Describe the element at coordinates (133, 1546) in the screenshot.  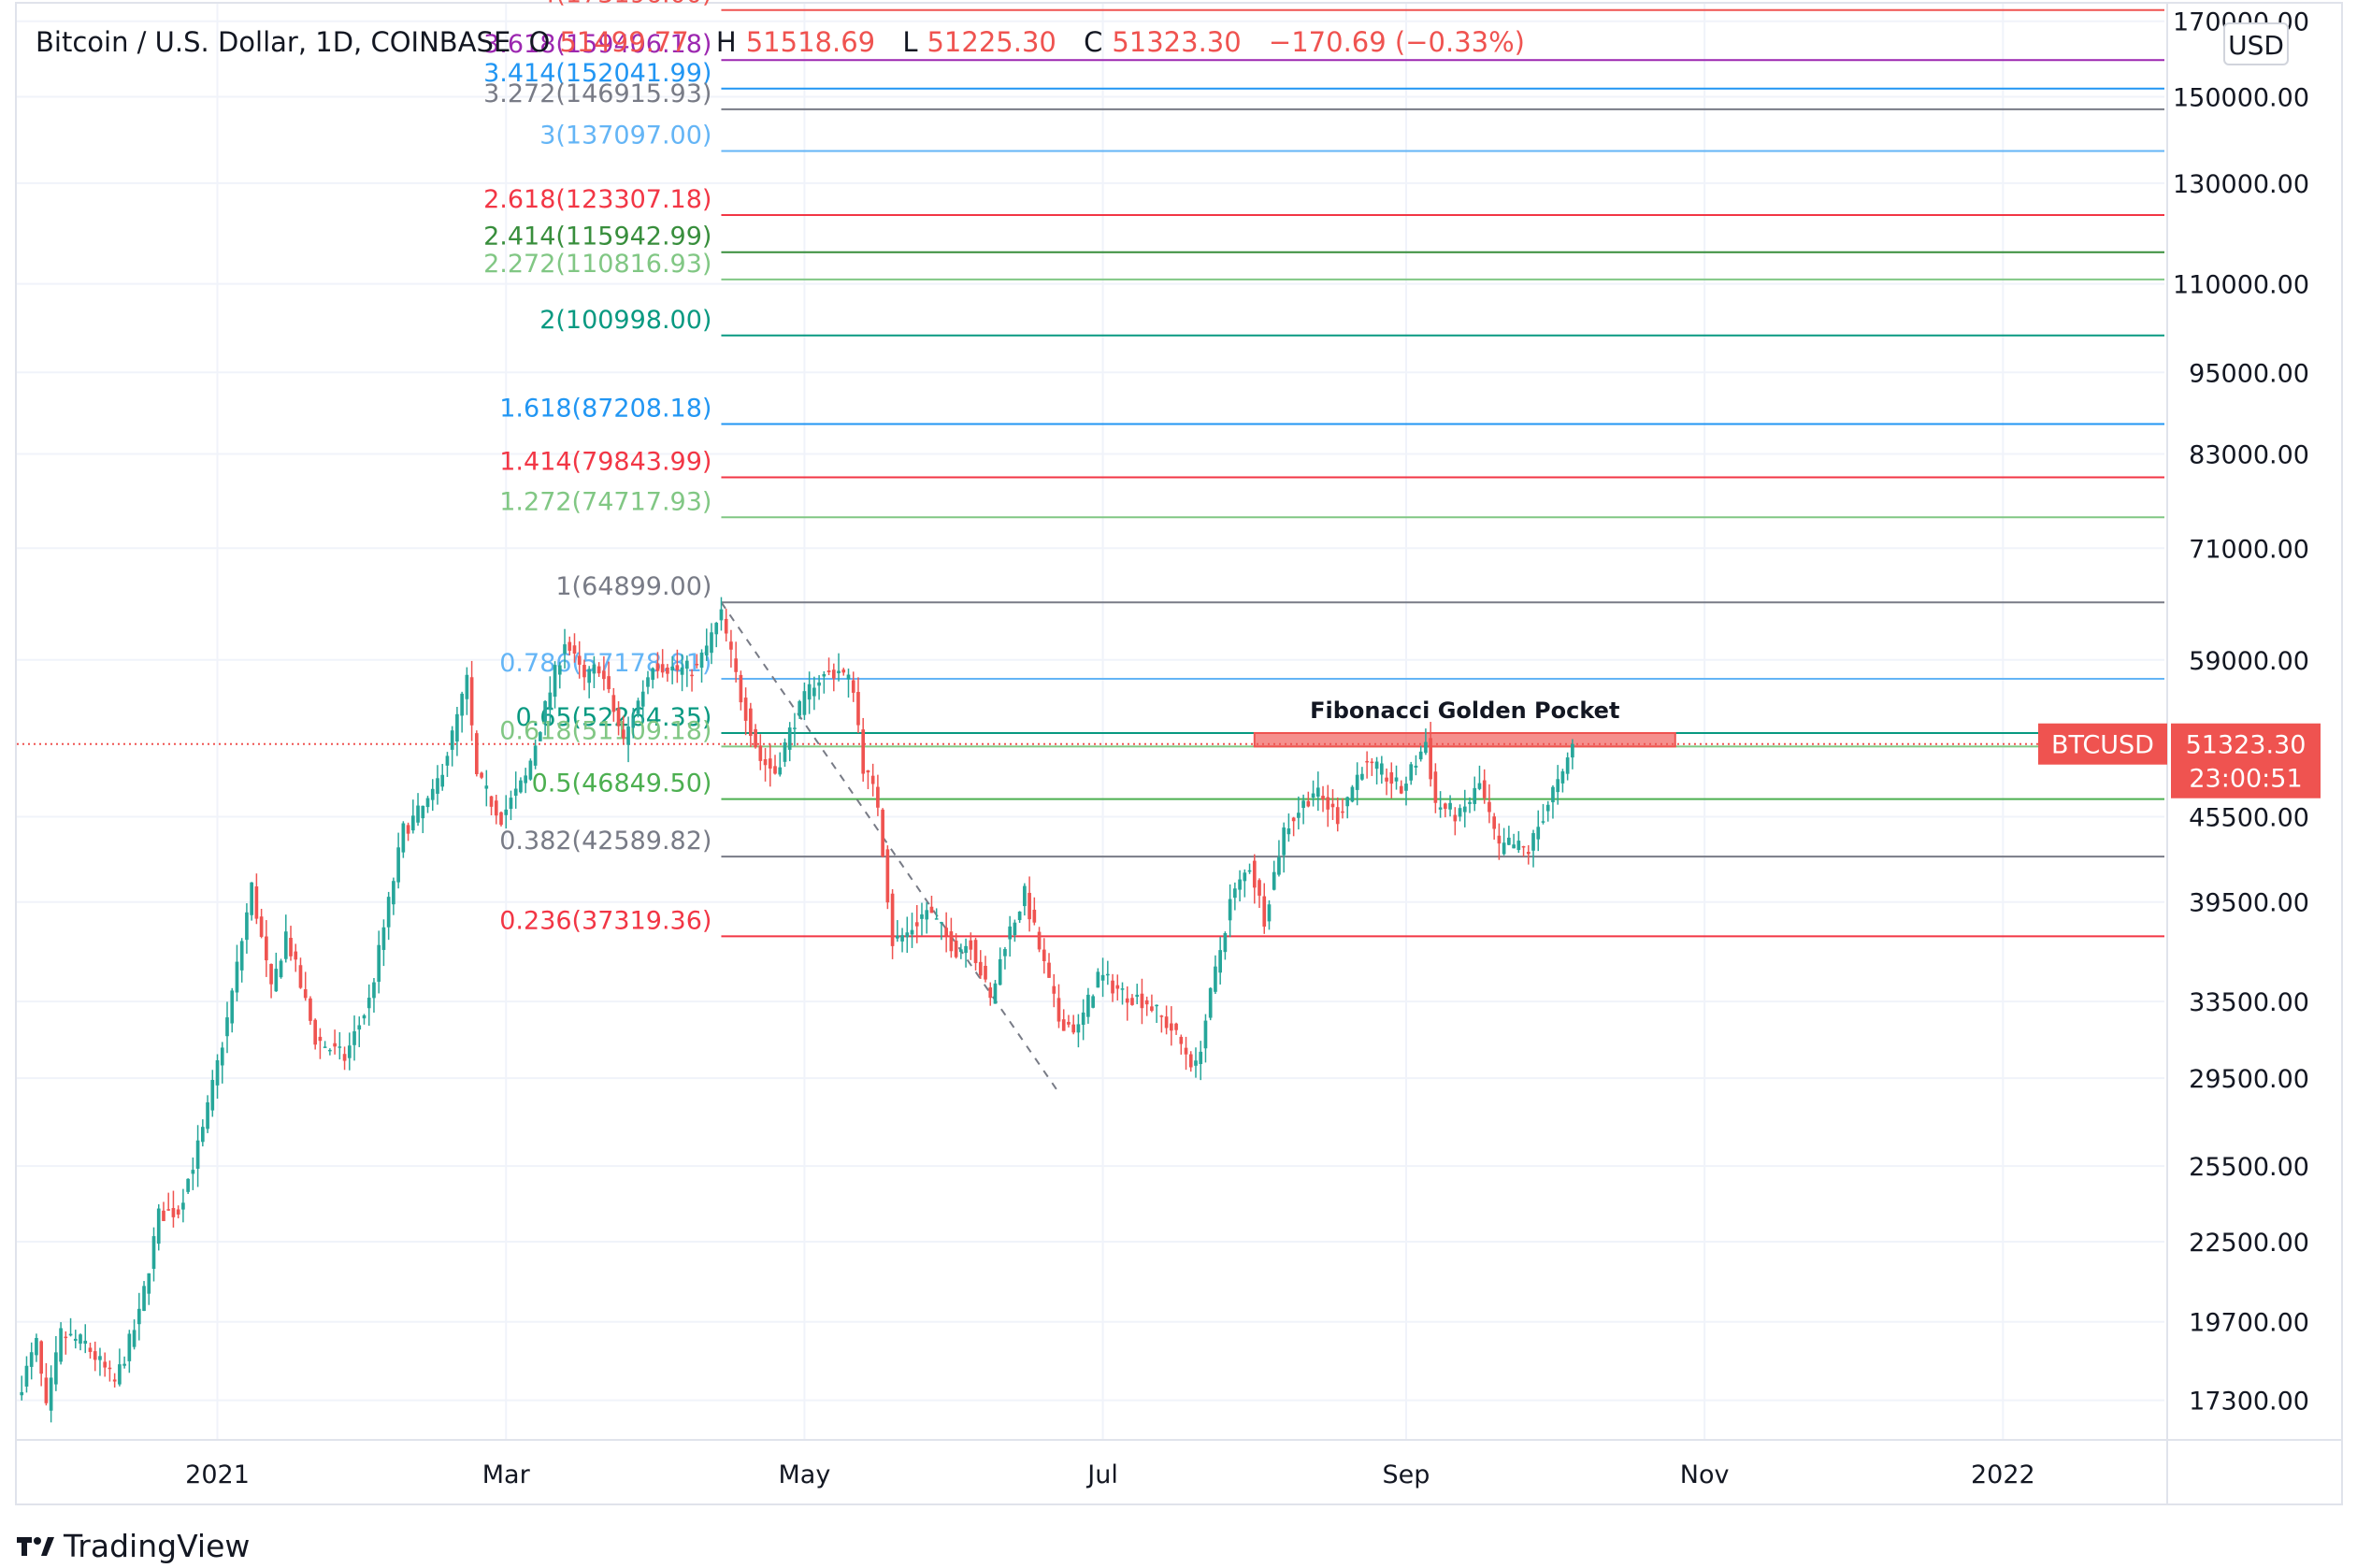
I see `tradingview-logo: TradingView` at that location.